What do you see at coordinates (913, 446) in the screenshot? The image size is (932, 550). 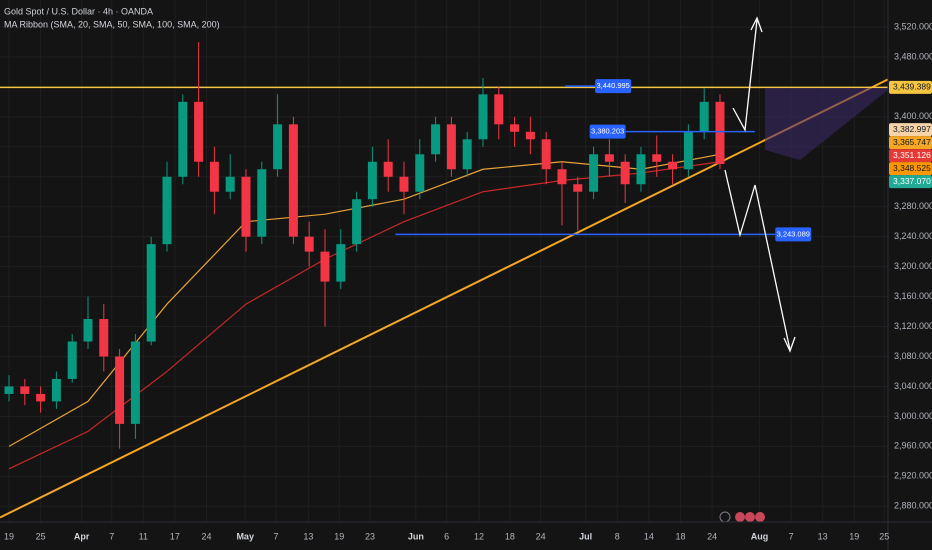 I see `y-tick-label: 2,960.000` at bounding box center [913, 446].